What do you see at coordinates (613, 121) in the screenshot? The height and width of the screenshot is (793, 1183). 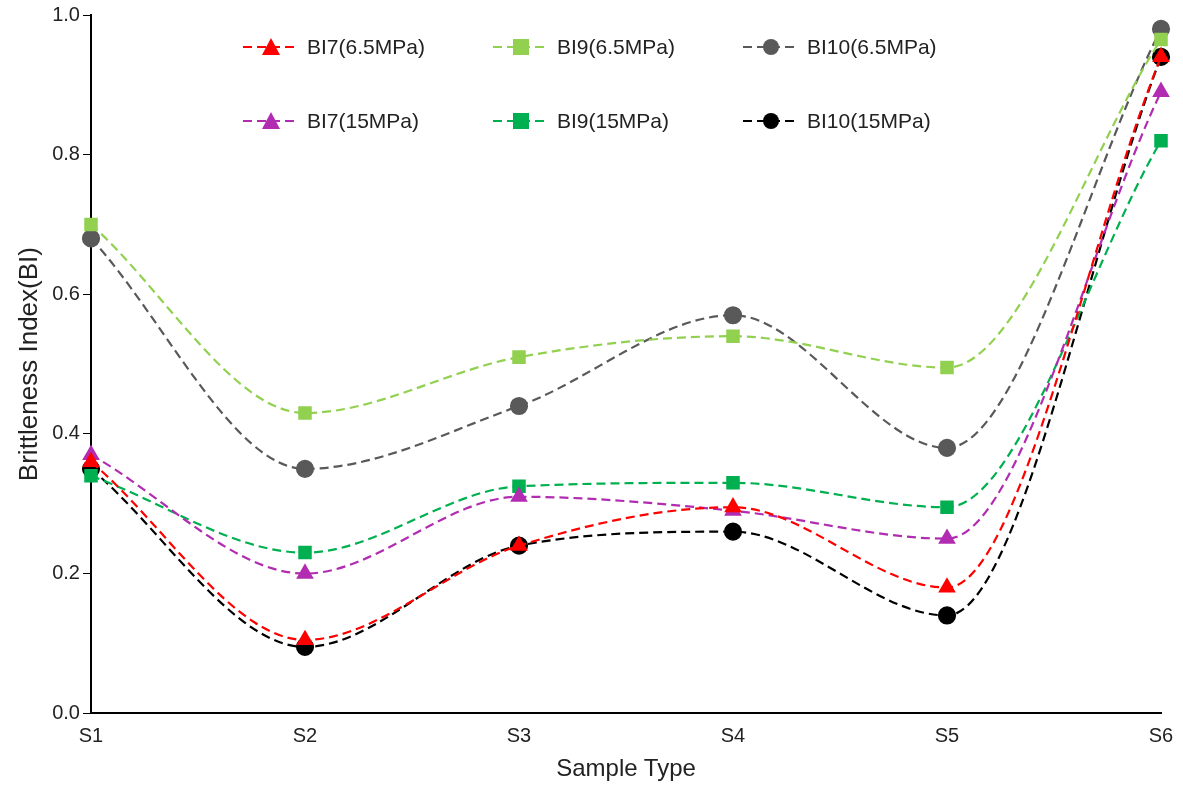 I see `legend-label: BI9(15MPa)` at bounding box center [613, 121].